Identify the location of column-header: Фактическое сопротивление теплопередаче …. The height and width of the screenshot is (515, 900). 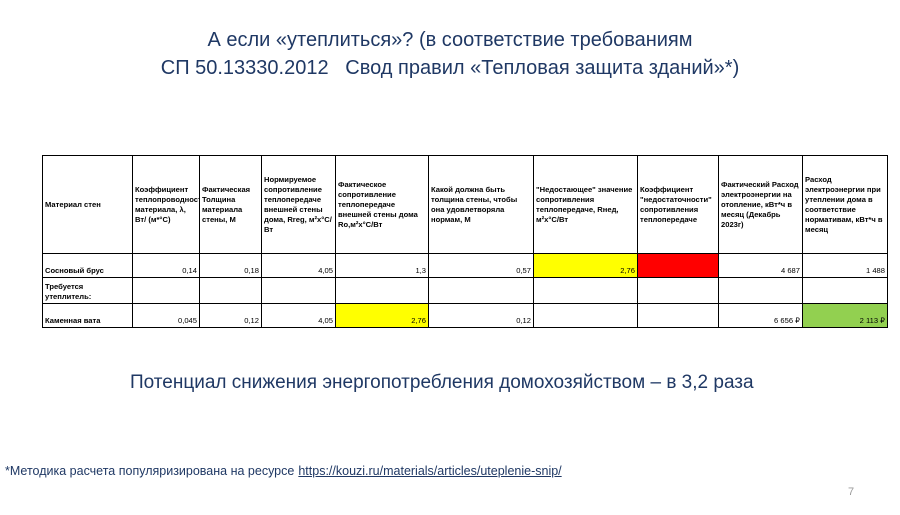
(382, 204).